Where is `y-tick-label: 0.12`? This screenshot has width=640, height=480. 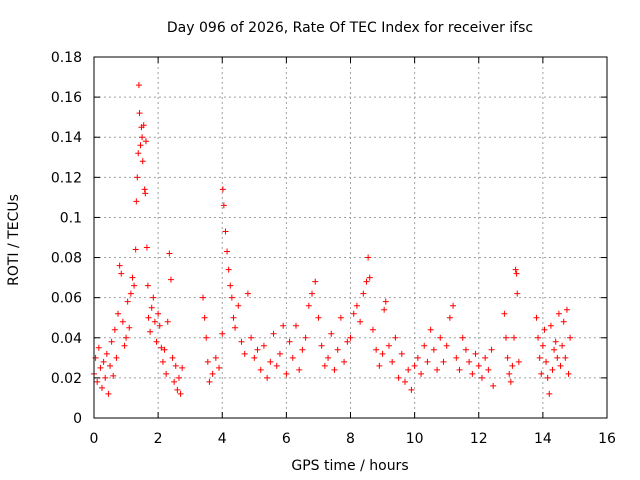 y-tick-label: 0.12 is located at coordinates (66, 178).